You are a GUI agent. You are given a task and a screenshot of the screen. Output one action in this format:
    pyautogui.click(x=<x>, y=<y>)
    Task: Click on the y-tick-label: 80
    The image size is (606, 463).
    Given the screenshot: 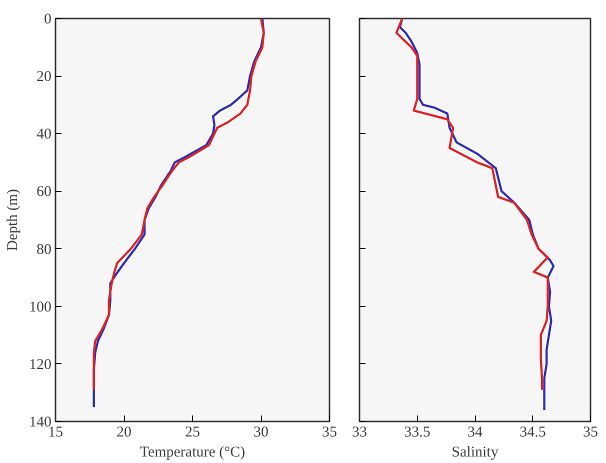 What is the action you would take?
    pyautogui.click(x=44, y=250)
    